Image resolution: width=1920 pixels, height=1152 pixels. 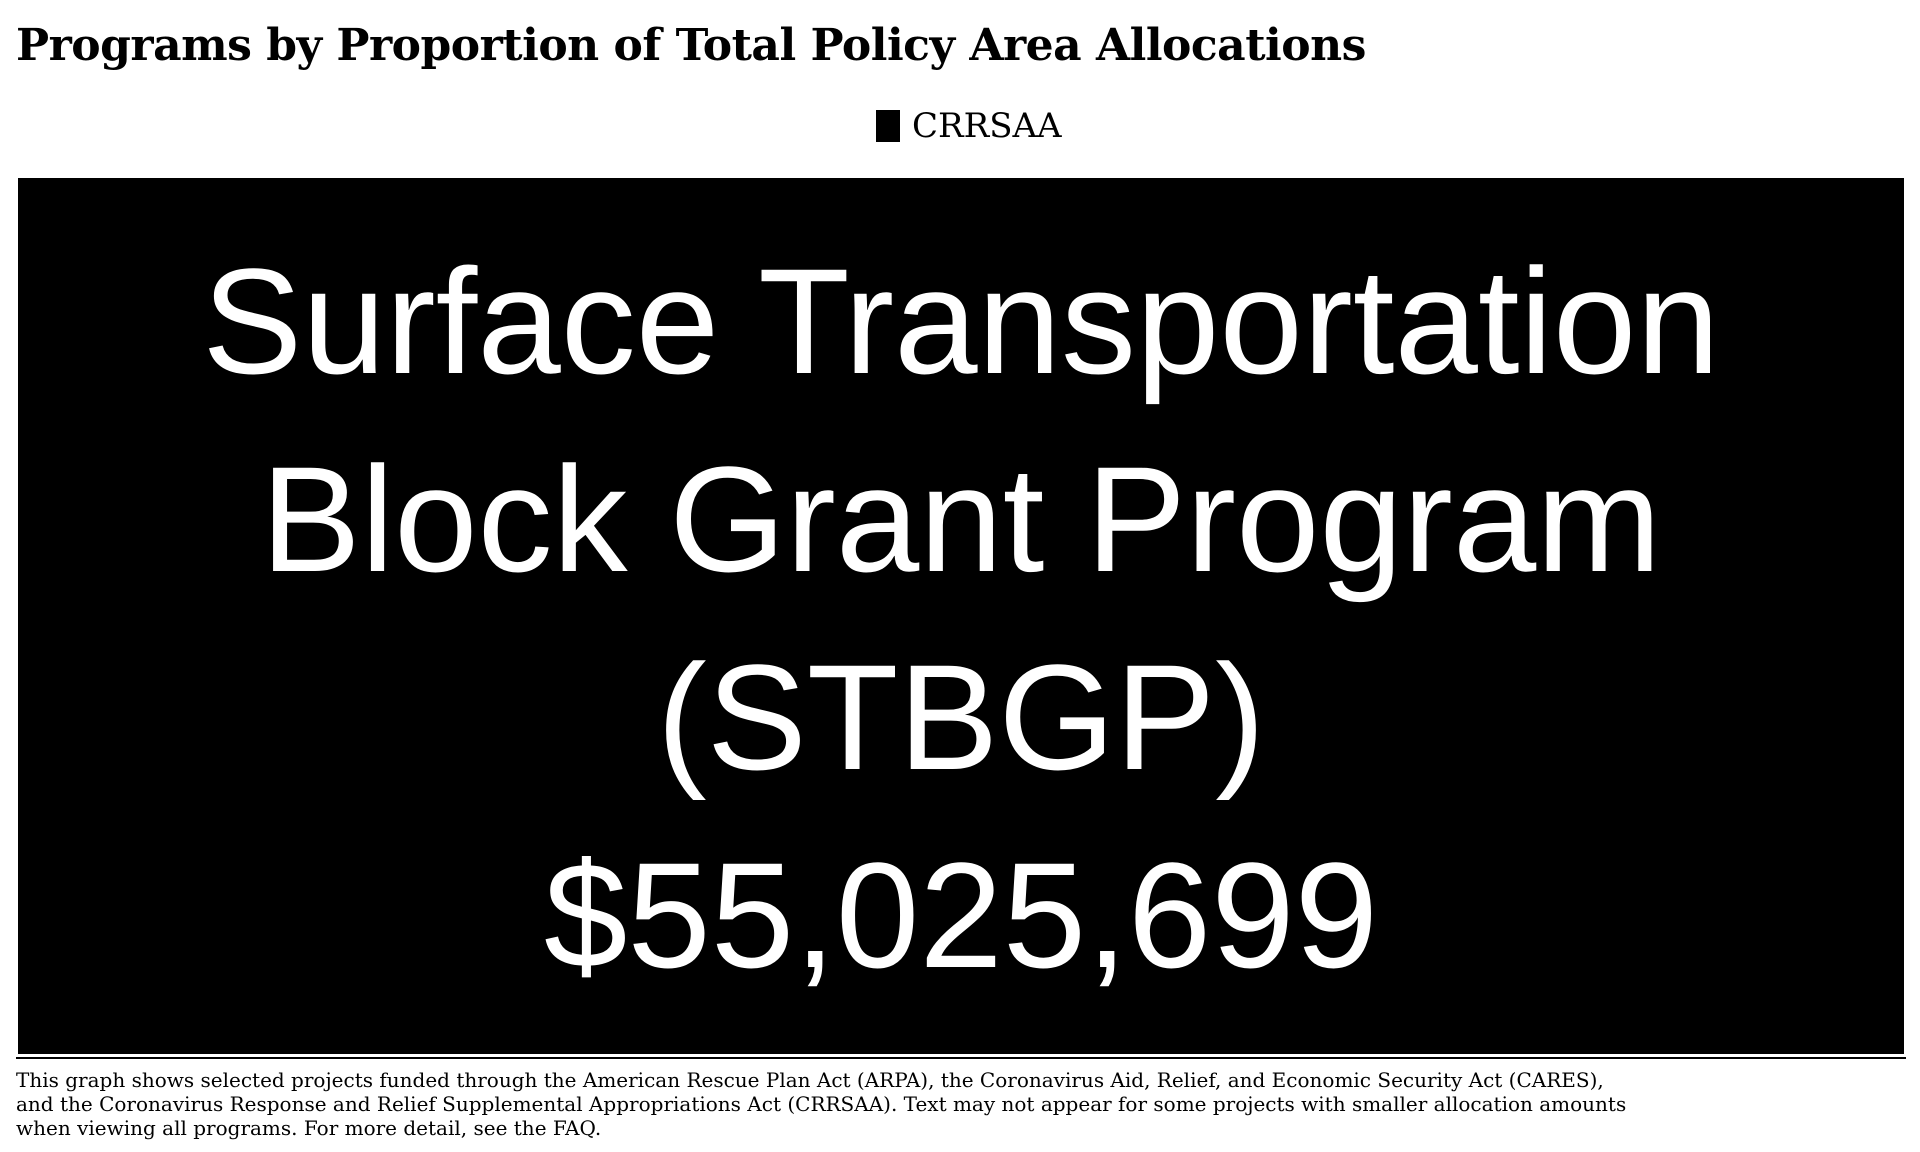 What do you see at coordinates (961, 717) in the screenshot?
I see `tile-program-label: (STBGP)` at bounding box center [961, 717].